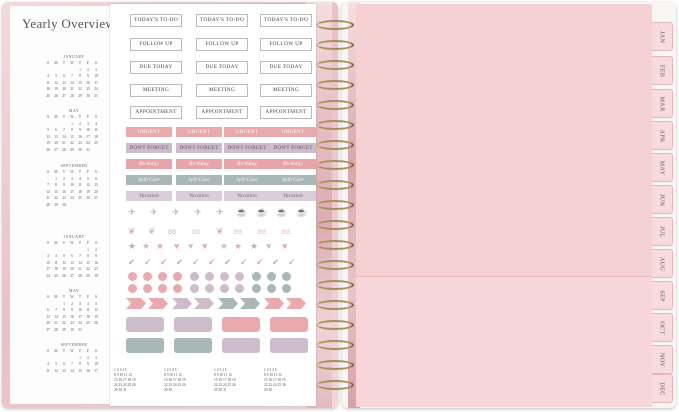 This screenshot has width=679, height=412. Describe the element at coordinates (662, 135) in the screenshot. I see `tab-apr: APR` at that location.